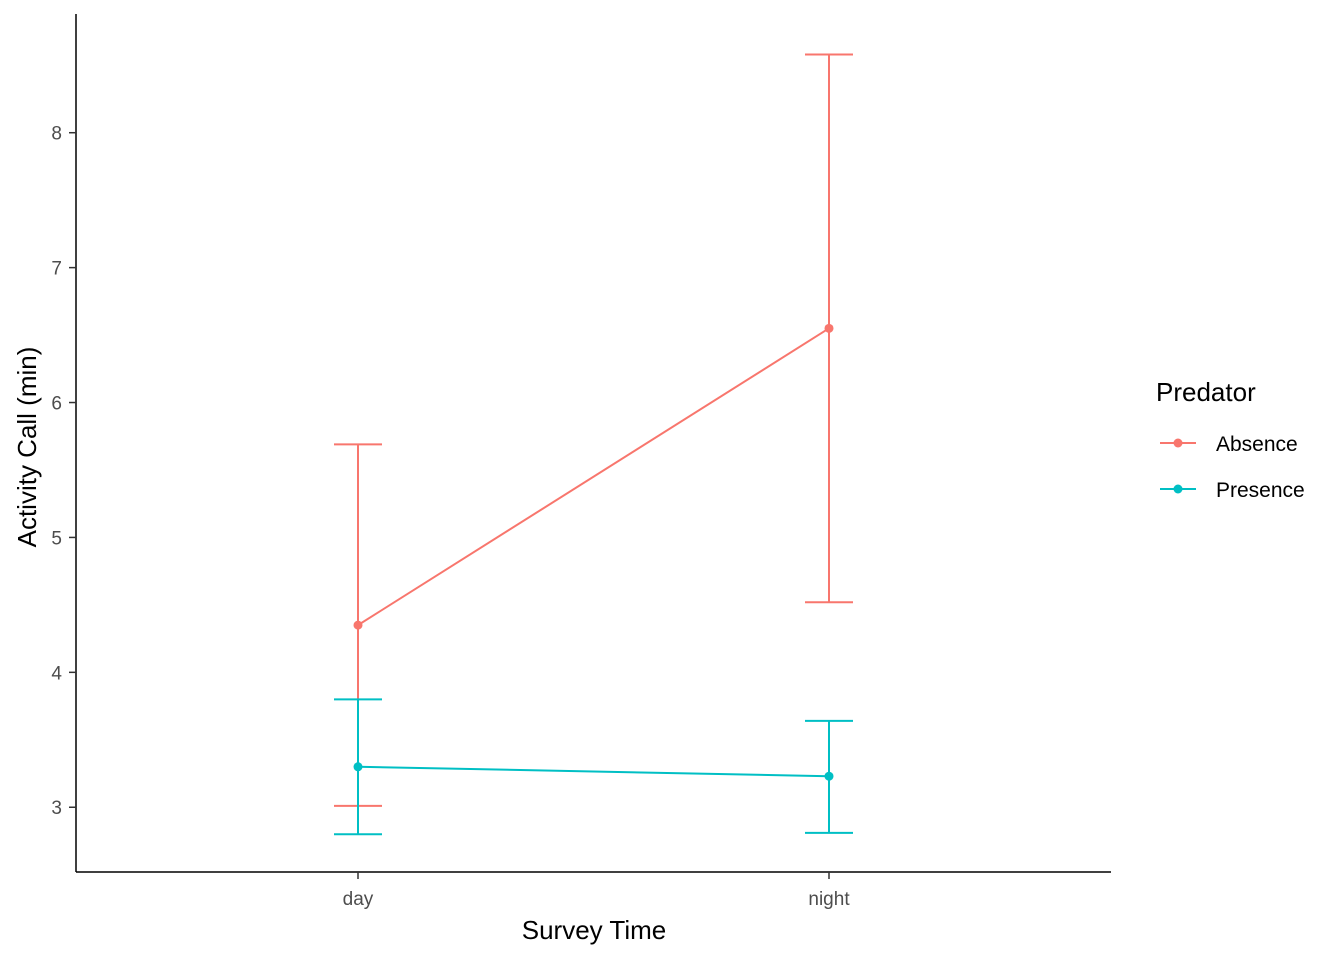 The image size is (1344, 960). I want to click on legend: Predator Absence Presence, so click(1230, 439).